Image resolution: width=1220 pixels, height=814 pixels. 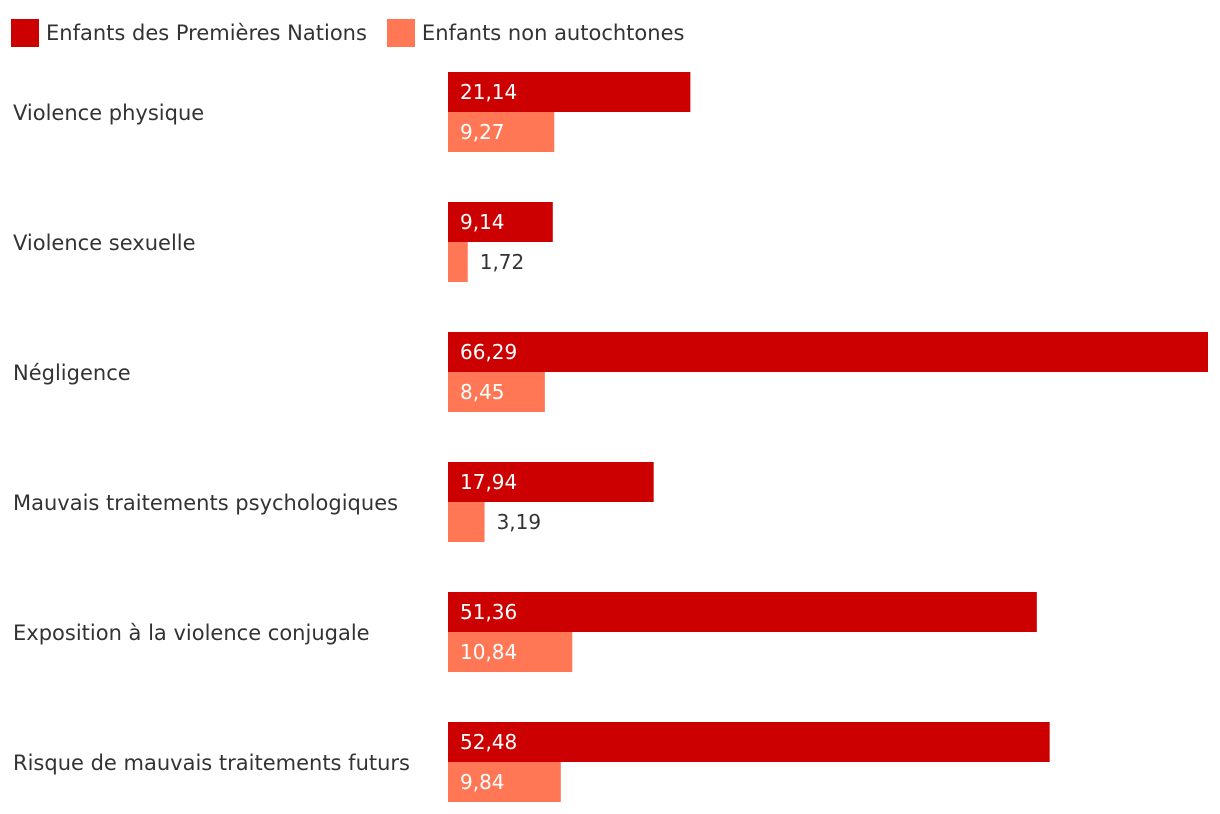 I want to click on legend-label-non-indigenous: Enfants non autochtones, so click(x=553, y=33).